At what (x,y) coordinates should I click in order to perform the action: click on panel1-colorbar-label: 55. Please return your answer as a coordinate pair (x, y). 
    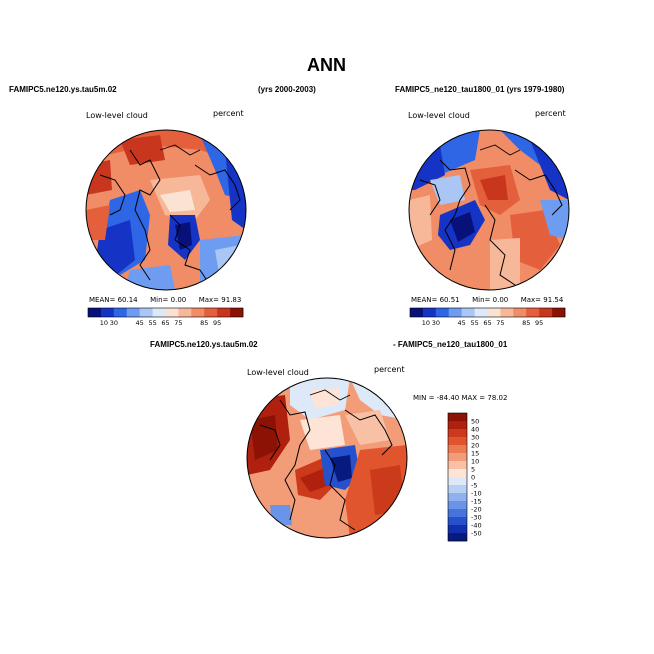
    Looking at the image, I should click on (152, 323).